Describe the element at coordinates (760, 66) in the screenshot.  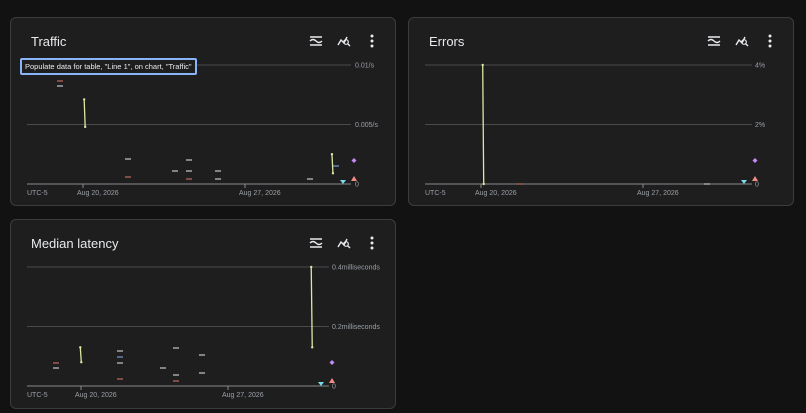
I see `y-tick-label: 4%` at that location.